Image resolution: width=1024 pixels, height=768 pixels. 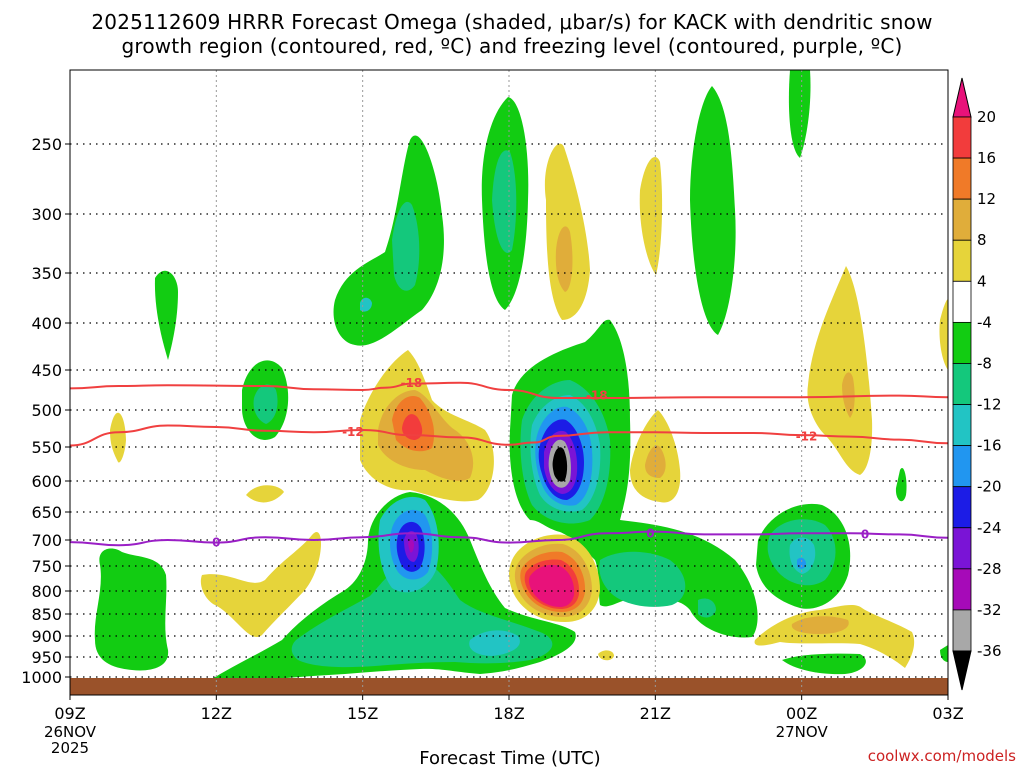 I want to click on x-tick-label: 21Z, so click(x=655, y=713).